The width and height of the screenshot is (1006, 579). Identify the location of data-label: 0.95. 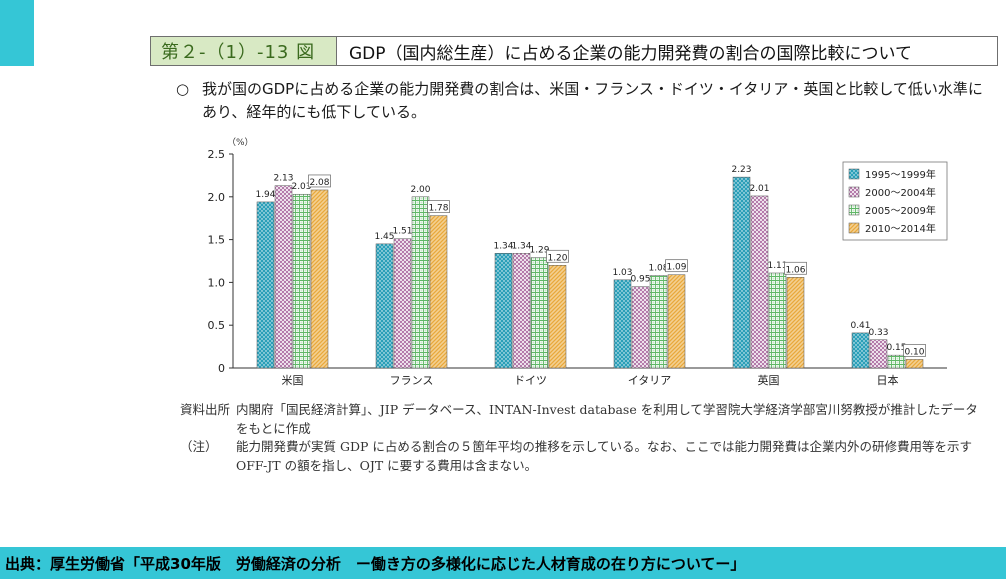
(640, 280).